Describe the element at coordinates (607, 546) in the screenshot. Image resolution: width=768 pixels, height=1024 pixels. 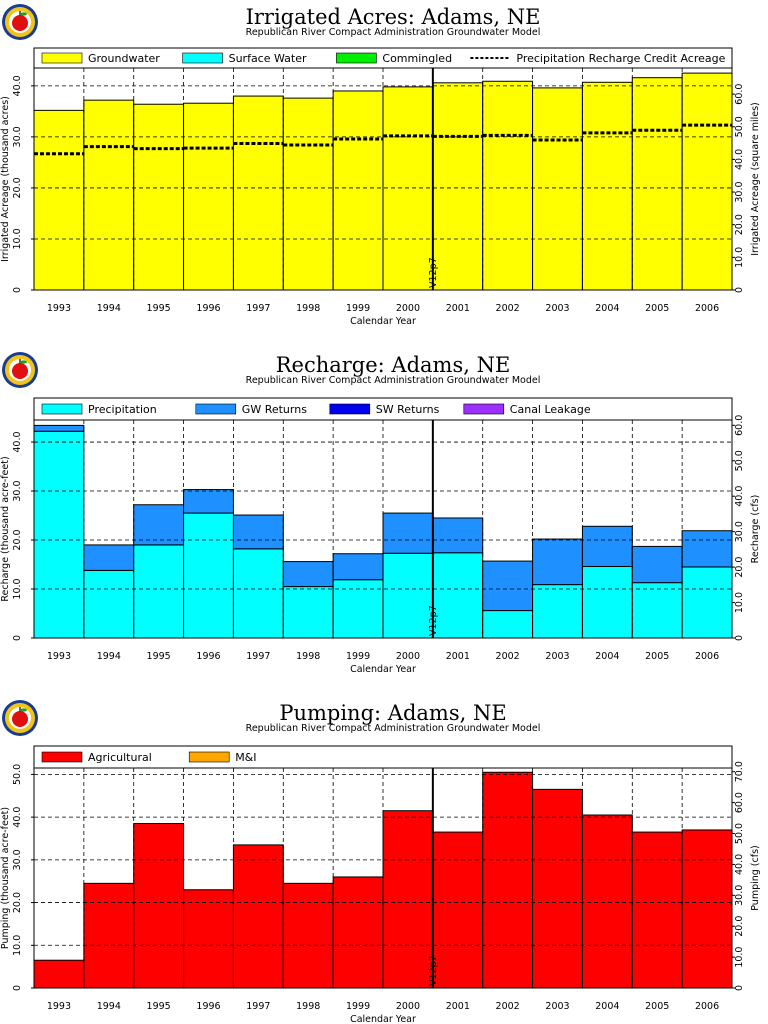
I see `bar-gw-returns-2004` at that location.